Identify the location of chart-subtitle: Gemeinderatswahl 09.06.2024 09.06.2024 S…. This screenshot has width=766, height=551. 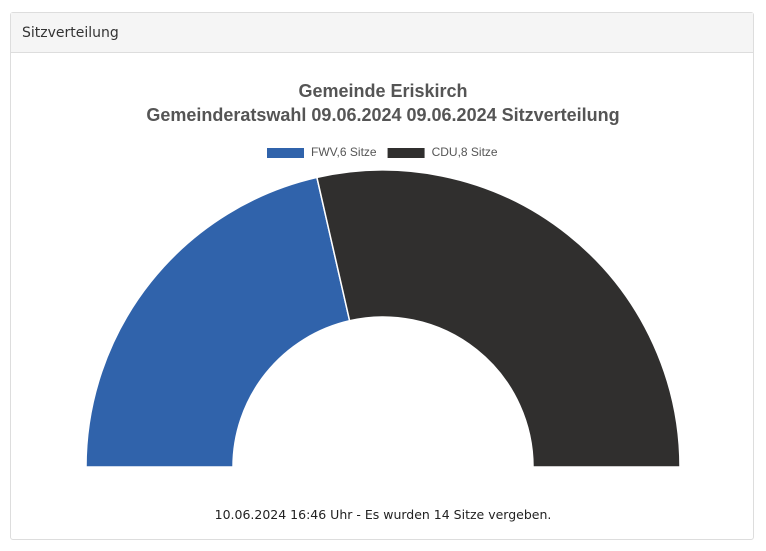
(382, 115).